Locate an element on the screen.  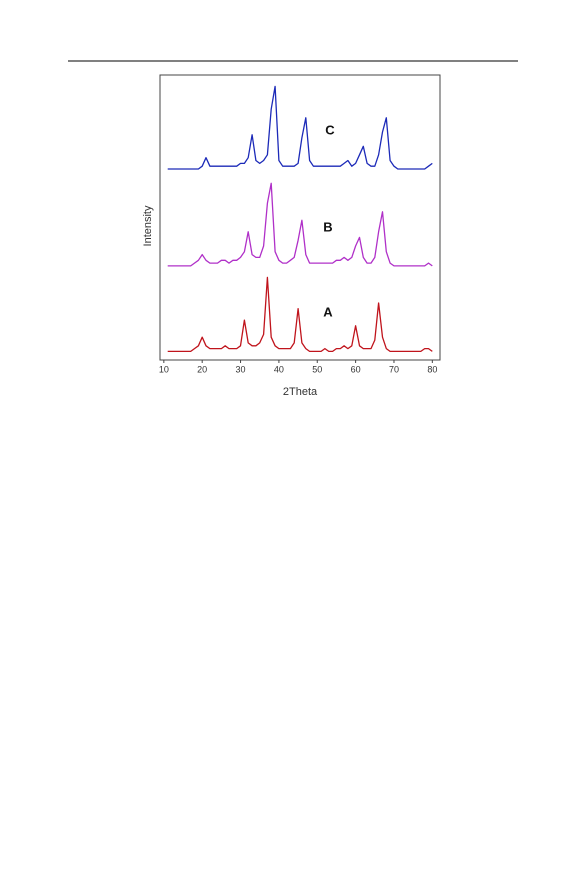
series-label: C is located at coordinates (330, 129).